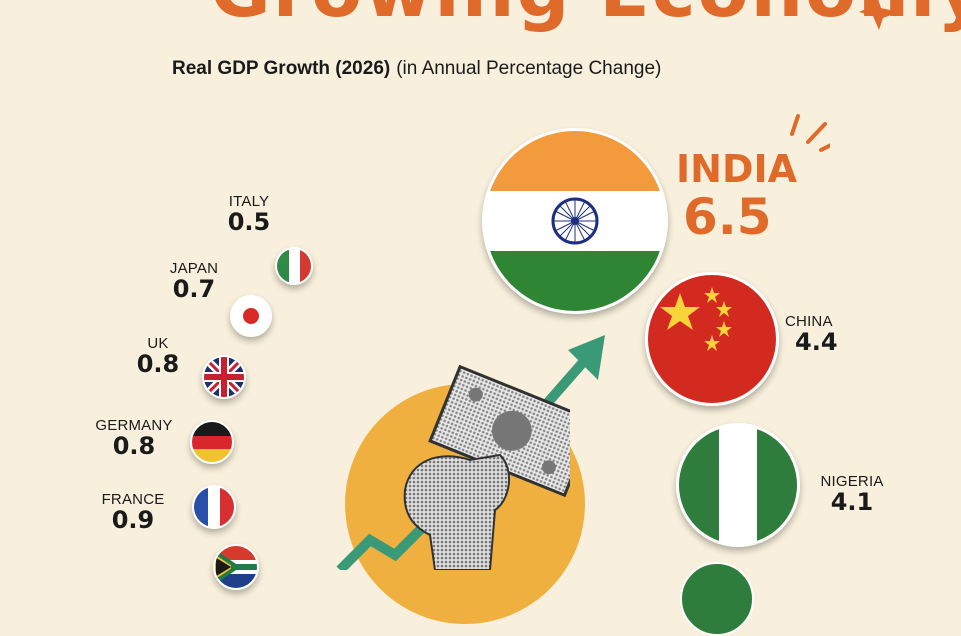 This screenshot has height=636, width=961. Describe the element at coordinates (294, 266) in the screenshot. I see `italy-flag-icon` at that location.